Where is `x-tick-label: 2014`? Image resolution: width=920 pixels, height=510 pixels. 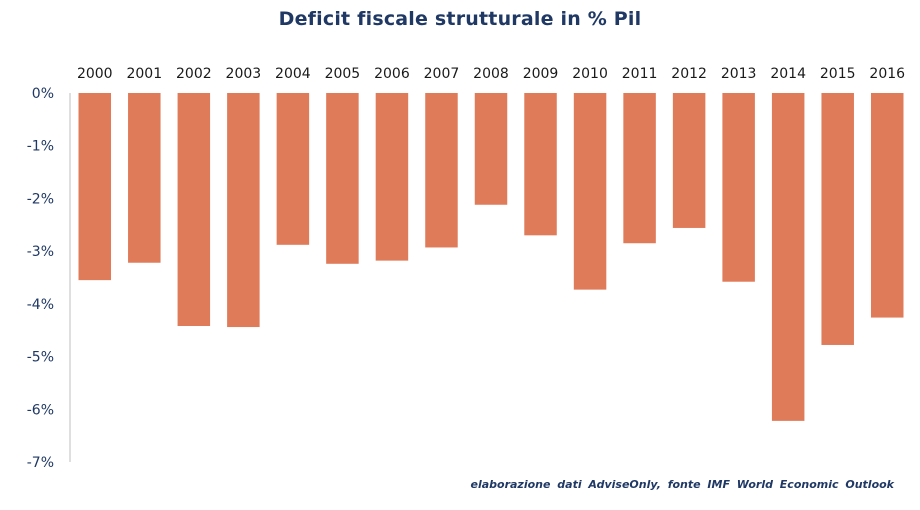
x-tick-label: 2014 is located at coordinates (788, 74).